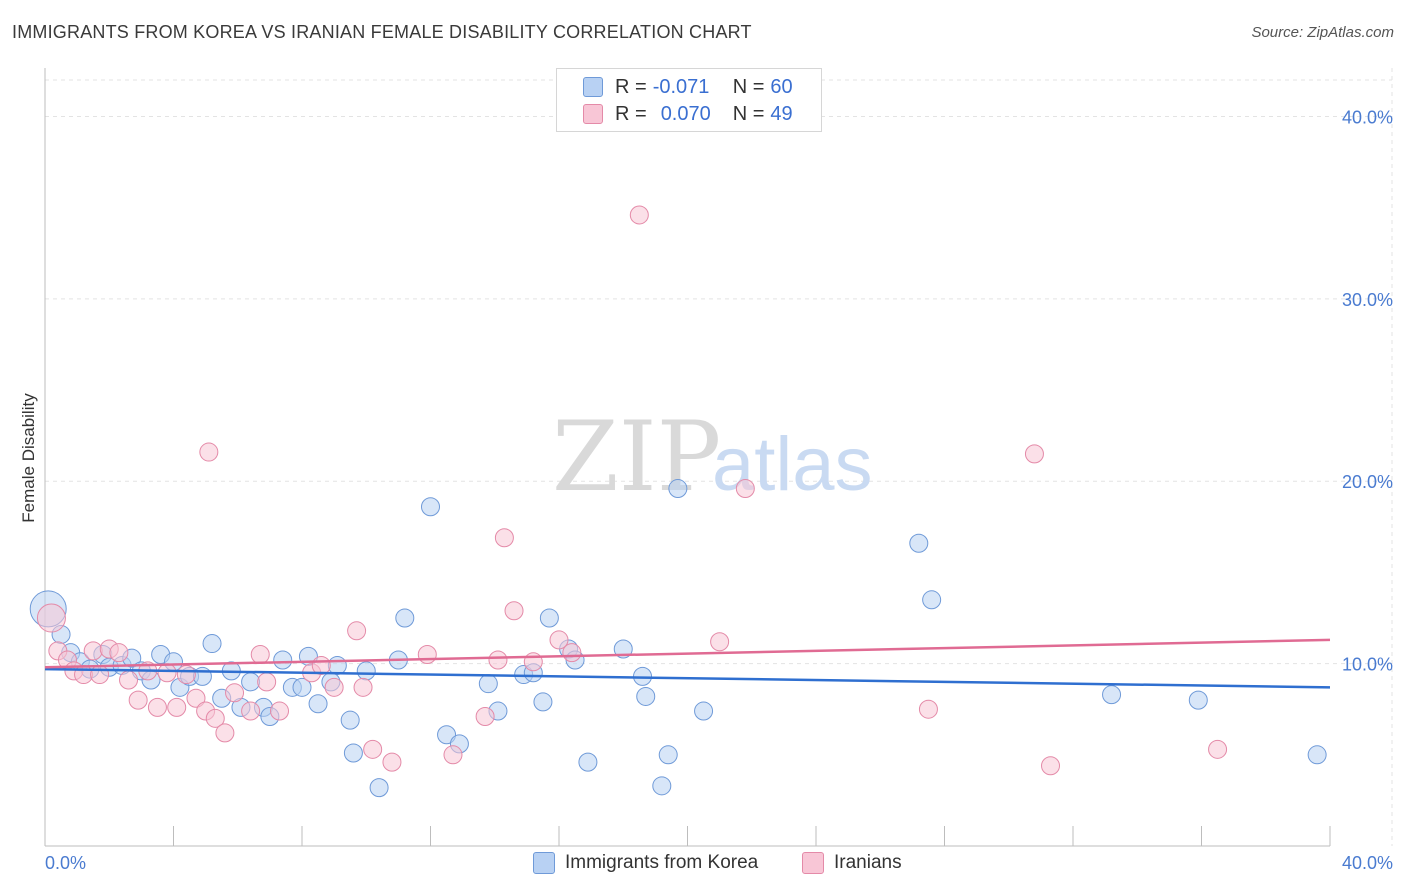 This screenshot has width=1406, height=892. Describe the element at coordinates (1367, 665) in the screenshot. I see `y-tick-label: 10.0%` at that location.